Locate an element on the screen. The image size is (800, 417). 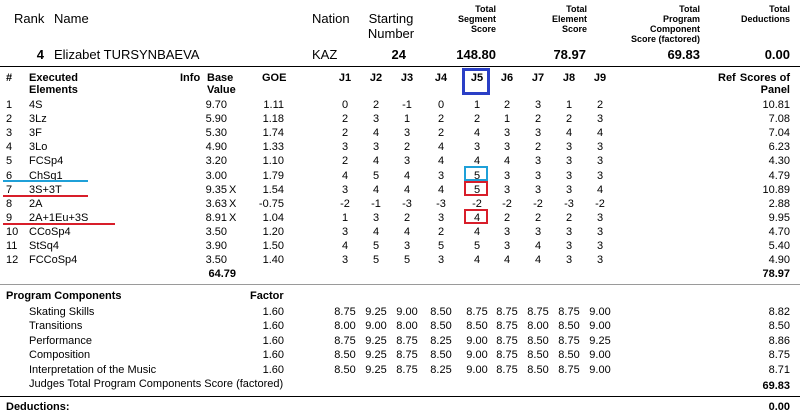
element-goe: 1.79 is located at coordinates (273, 175).